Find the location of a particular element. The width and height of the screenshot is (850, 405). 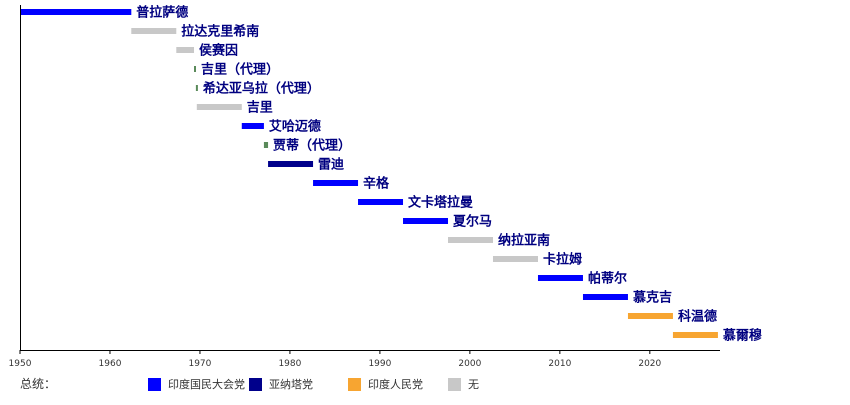

bar-label-13: 纳拉亚南 is located at coordinates (524, 241).